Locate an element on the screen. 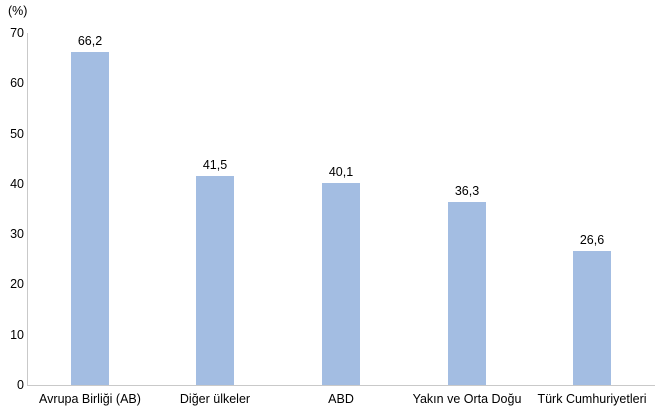 Image resolution: width=655 pixels, height=415 pixels. bar-value-label: 26,6 is located at coordinates (592, 240).